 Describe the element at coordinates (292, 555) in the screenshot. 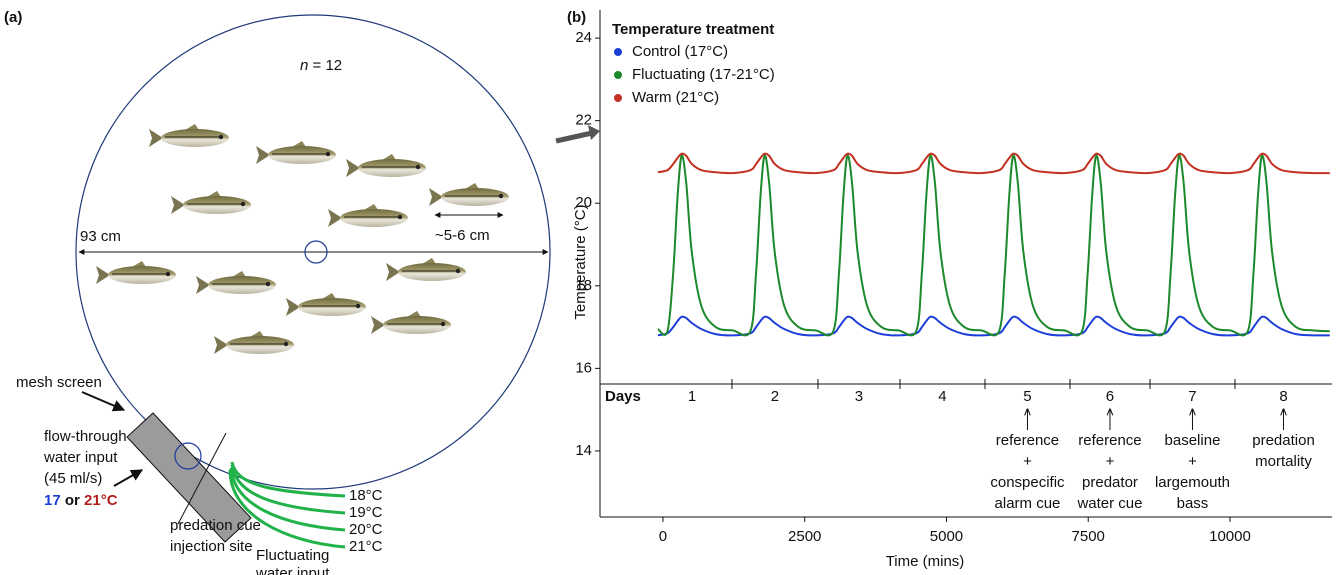

I see `fluct-label: Fluctuating` at that location.